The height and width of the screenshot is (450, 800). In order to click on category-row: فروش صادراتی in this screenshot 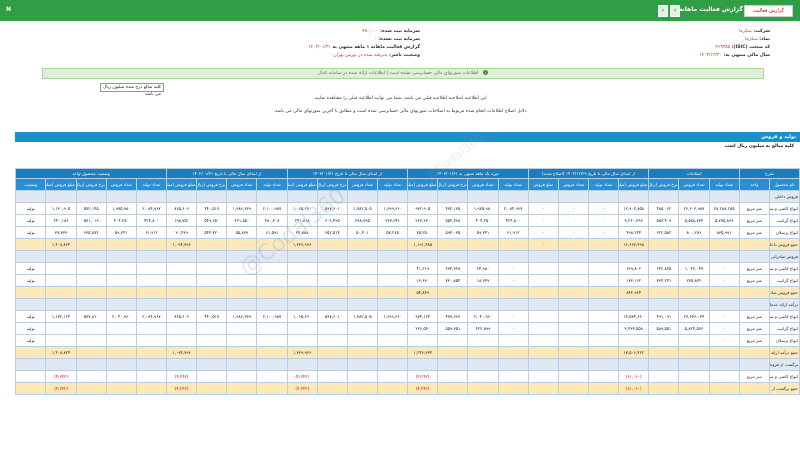, I will do `click(407, 256)`.